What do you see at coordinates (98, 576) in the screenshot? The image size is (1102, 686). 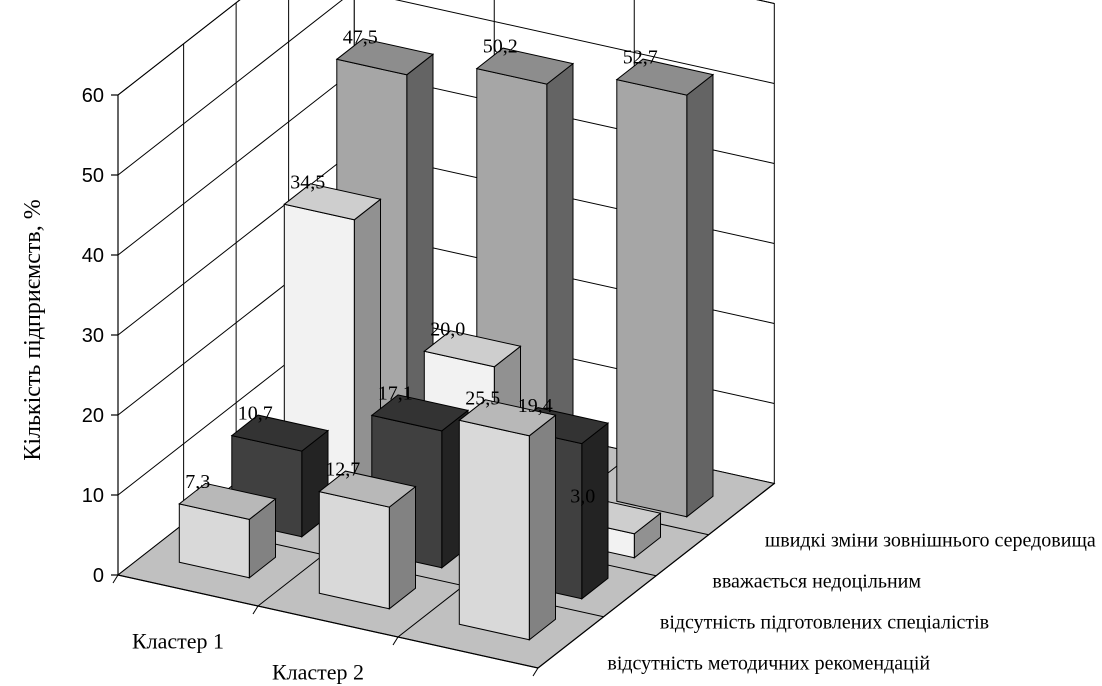 I see `y-tick-label: 0` at bounding box center [98, 576].